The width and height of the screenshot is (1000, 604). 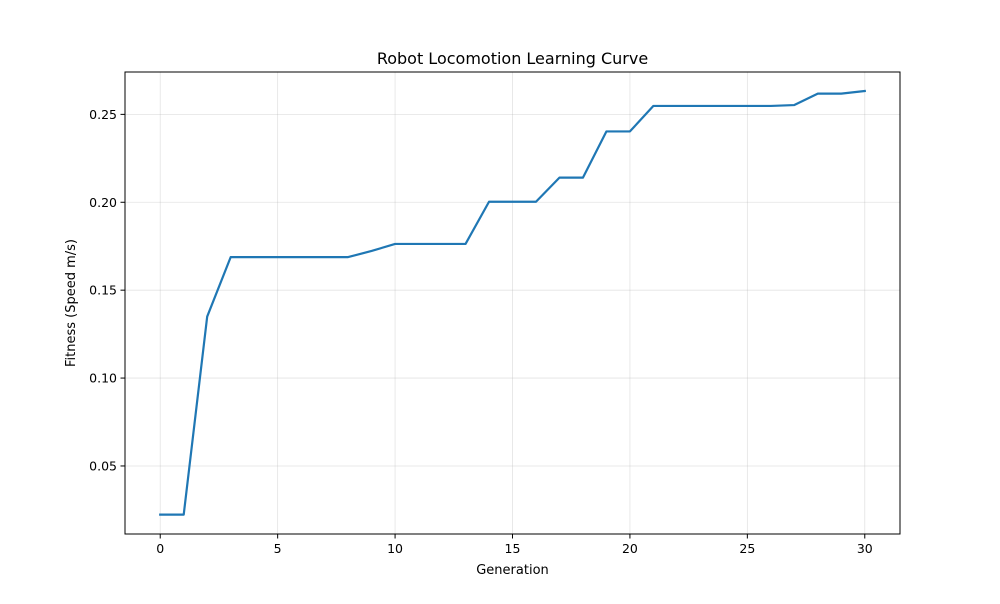 I want to click on x-tick-label: 30, so click(x=865, y=548).